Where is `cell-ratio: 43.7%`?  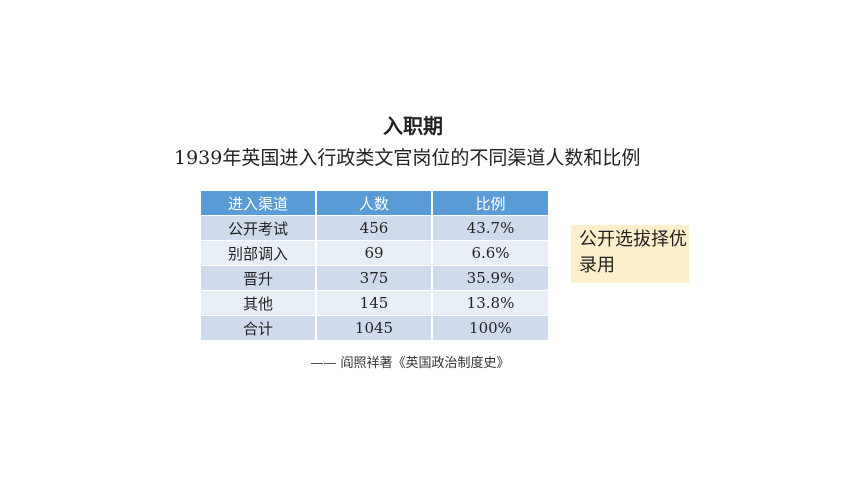
cell-ratio: 43.7% is located at coordinates (490, 228).